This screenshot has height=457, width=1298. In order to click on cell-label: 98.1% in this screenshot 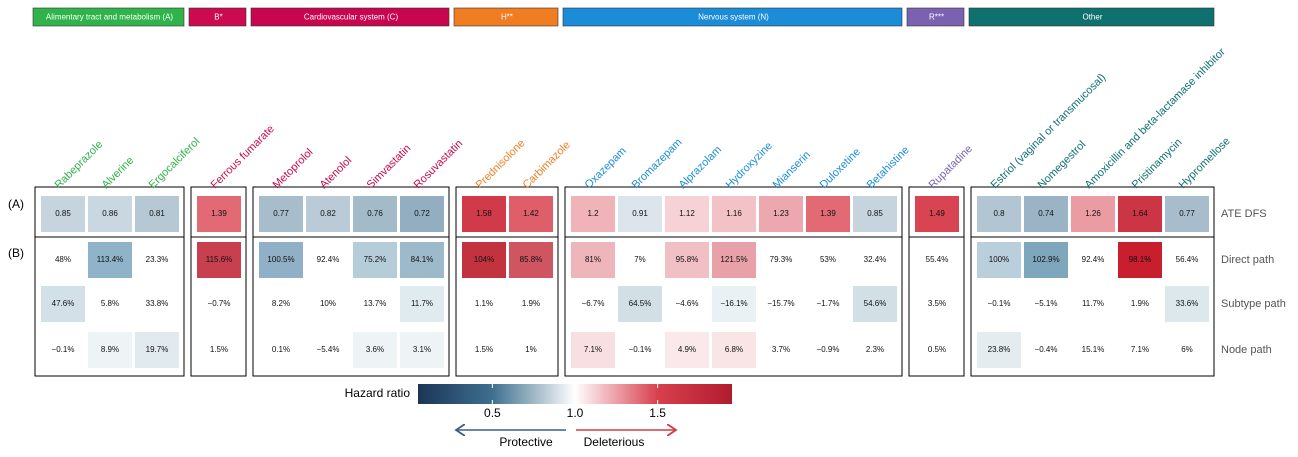, I will do `click(1140, 259)`.